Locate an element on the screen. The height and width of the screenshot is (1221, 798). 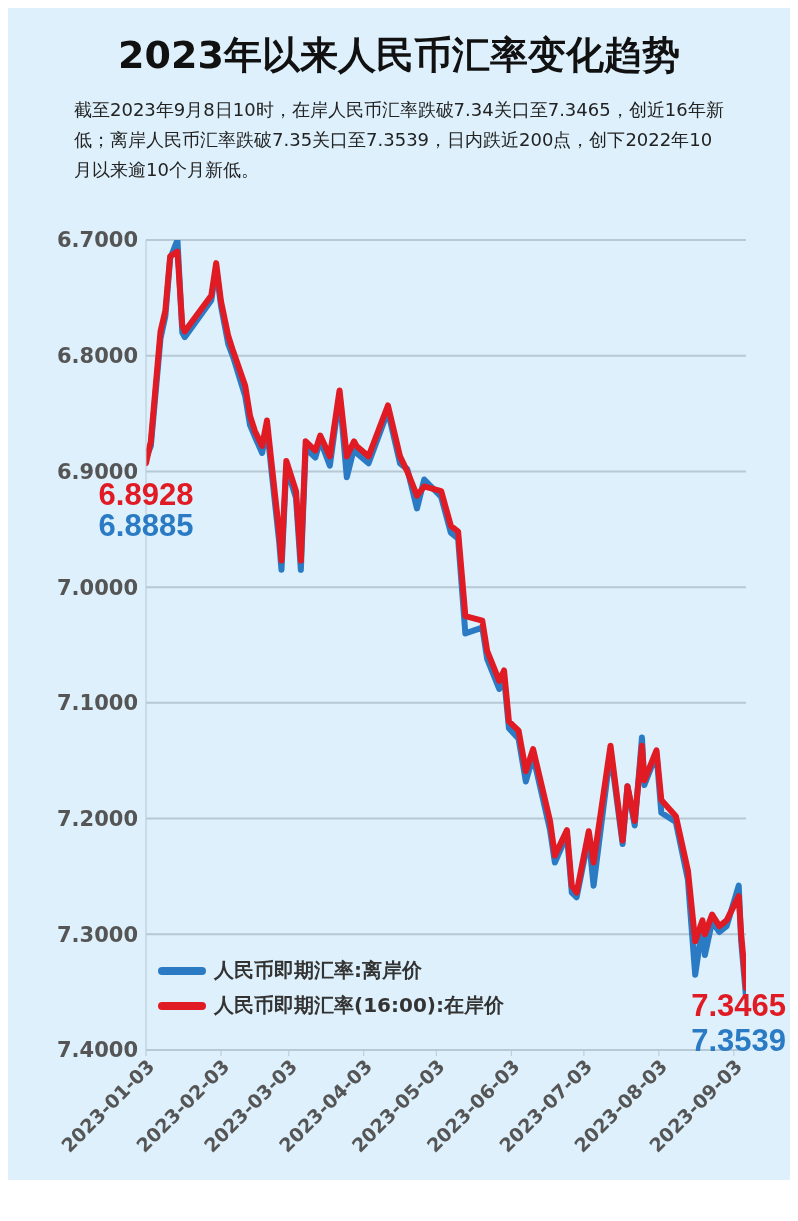
y-tick-label: 7.0000 is located at coordinates (97, 587).